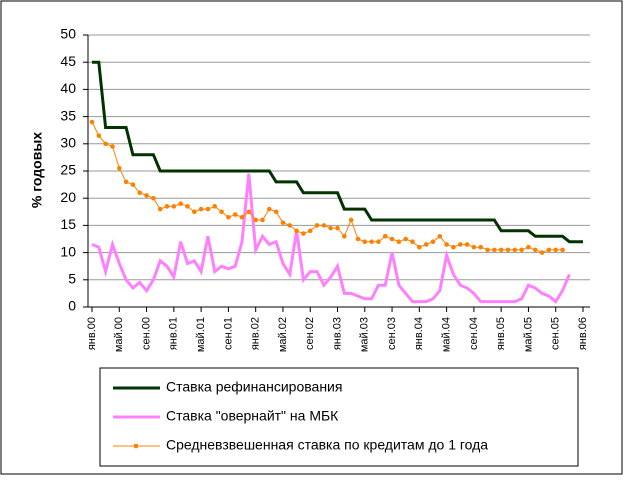 The height and width of the screenshot is (481, 624). Describe the element at coordinates (419, 333) in the screenshot. I see `x-tick-label: янв.04` at that location.